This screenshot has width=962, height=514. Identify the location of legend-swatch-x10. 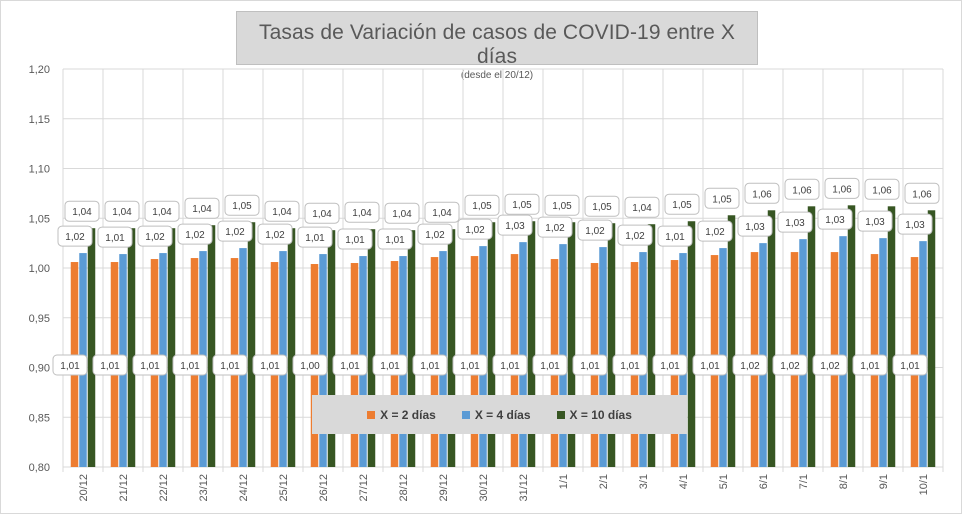
(560, 414).